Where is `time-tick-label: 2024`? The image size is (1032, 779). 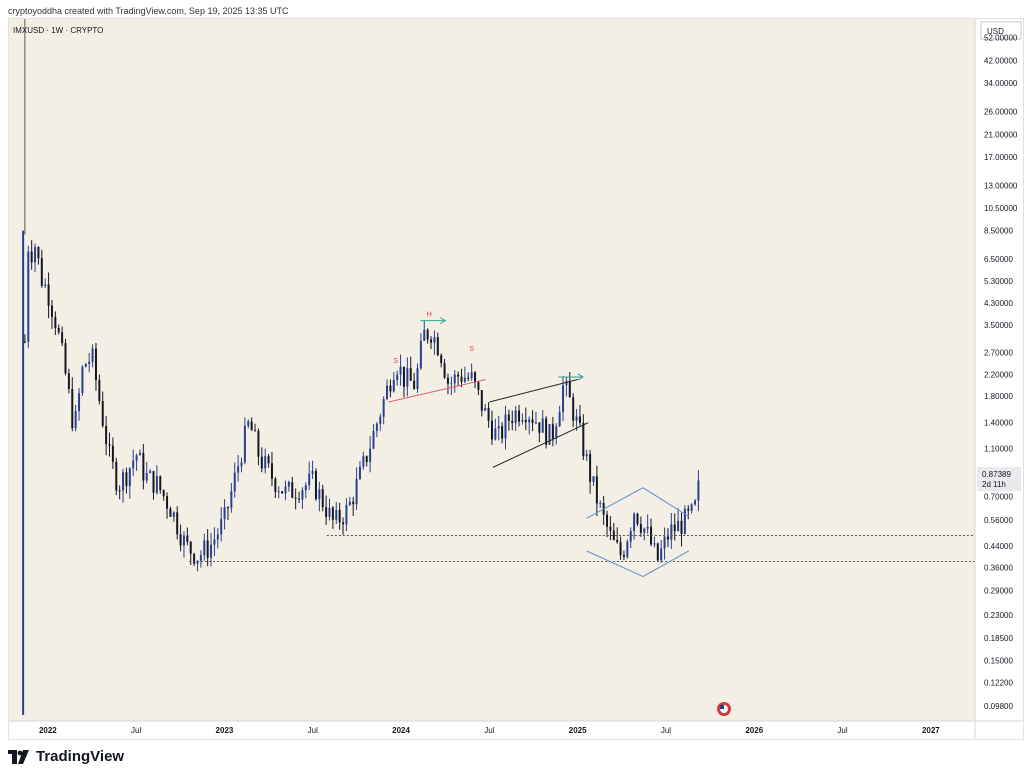
time-tick-label: 2024 is located at coordinates (401, 730).